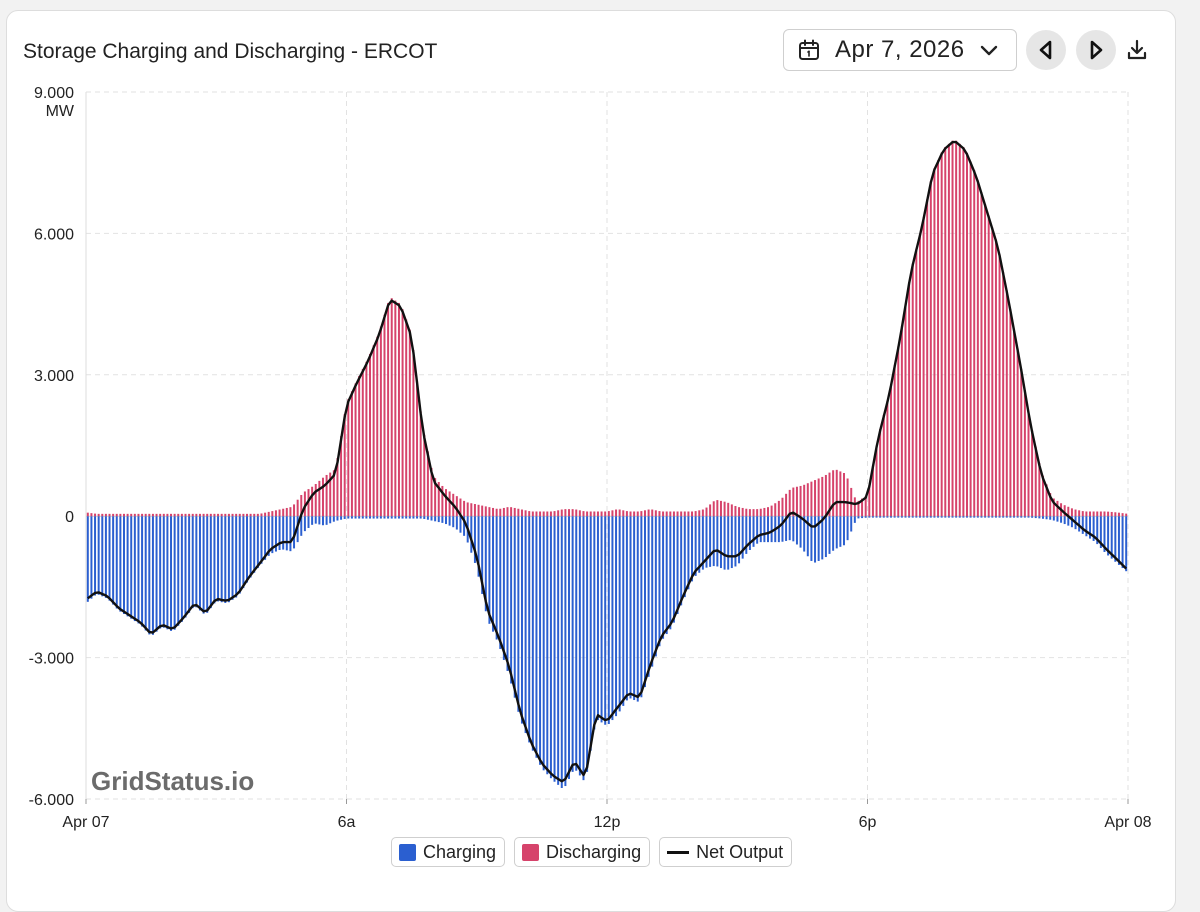 This screenshot has height=912, width=1200. Describe the element at coordinates (1046, 50) in the screenshot. I see `previous-day-button` at that location.